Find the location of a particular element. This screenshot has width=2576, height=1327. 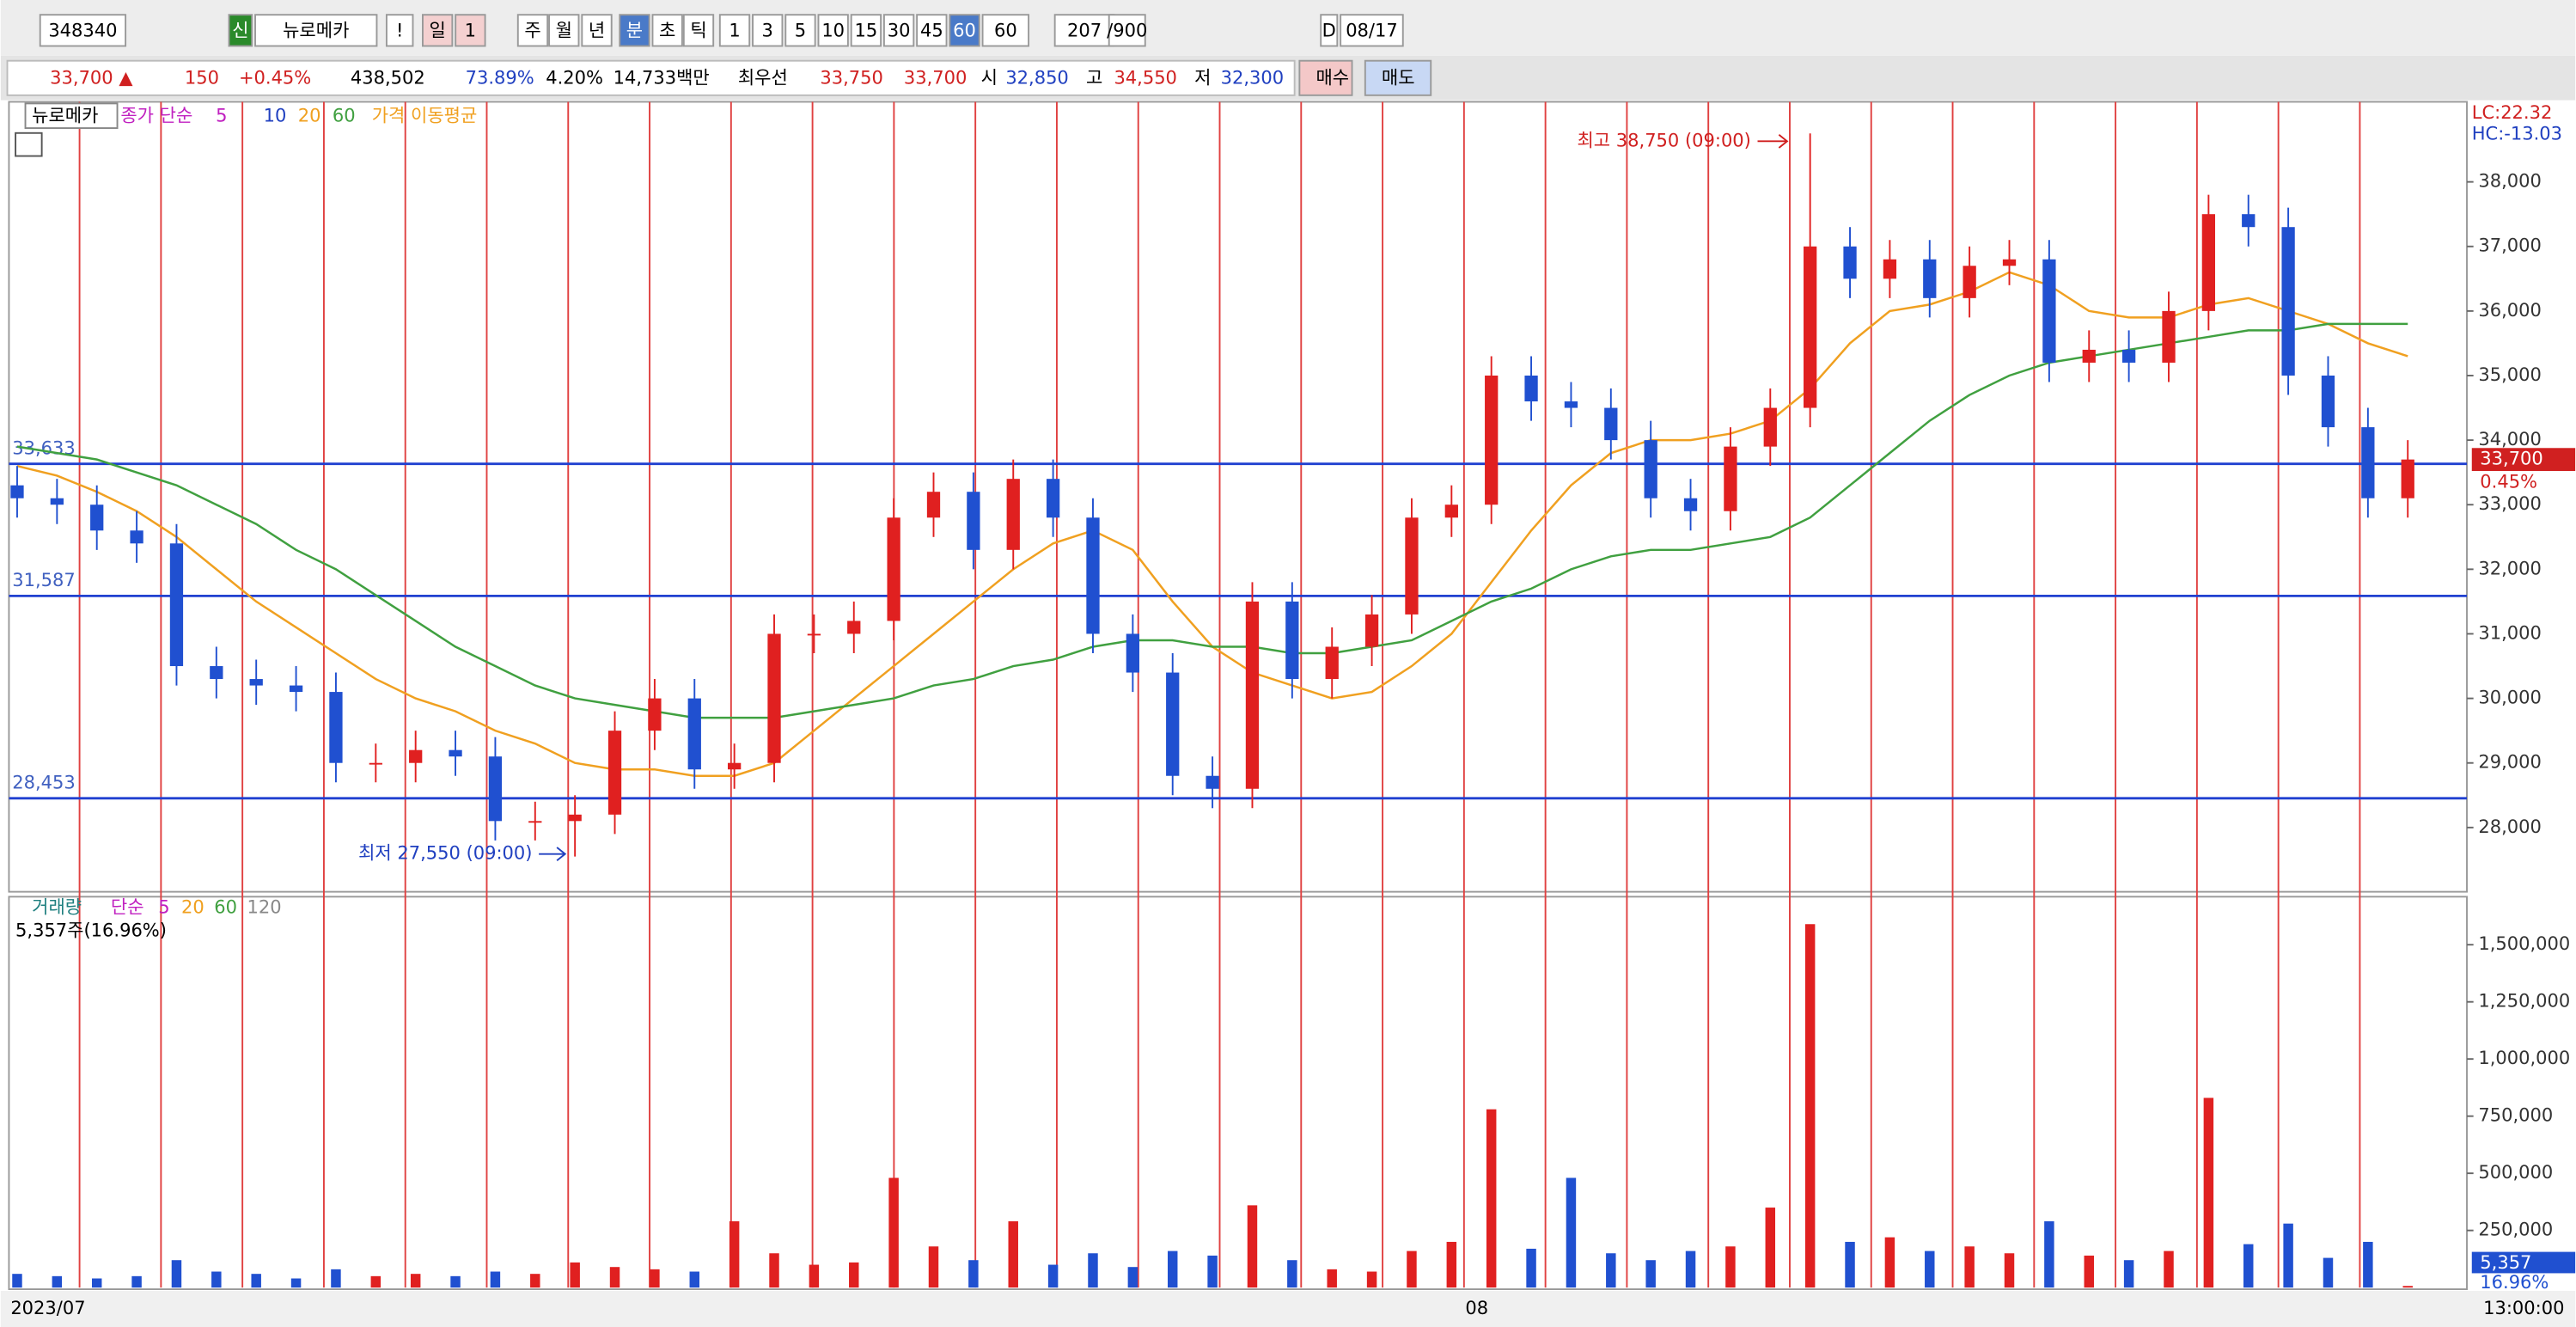

toolbar-label: 초 is located at coordinates (667, 29).